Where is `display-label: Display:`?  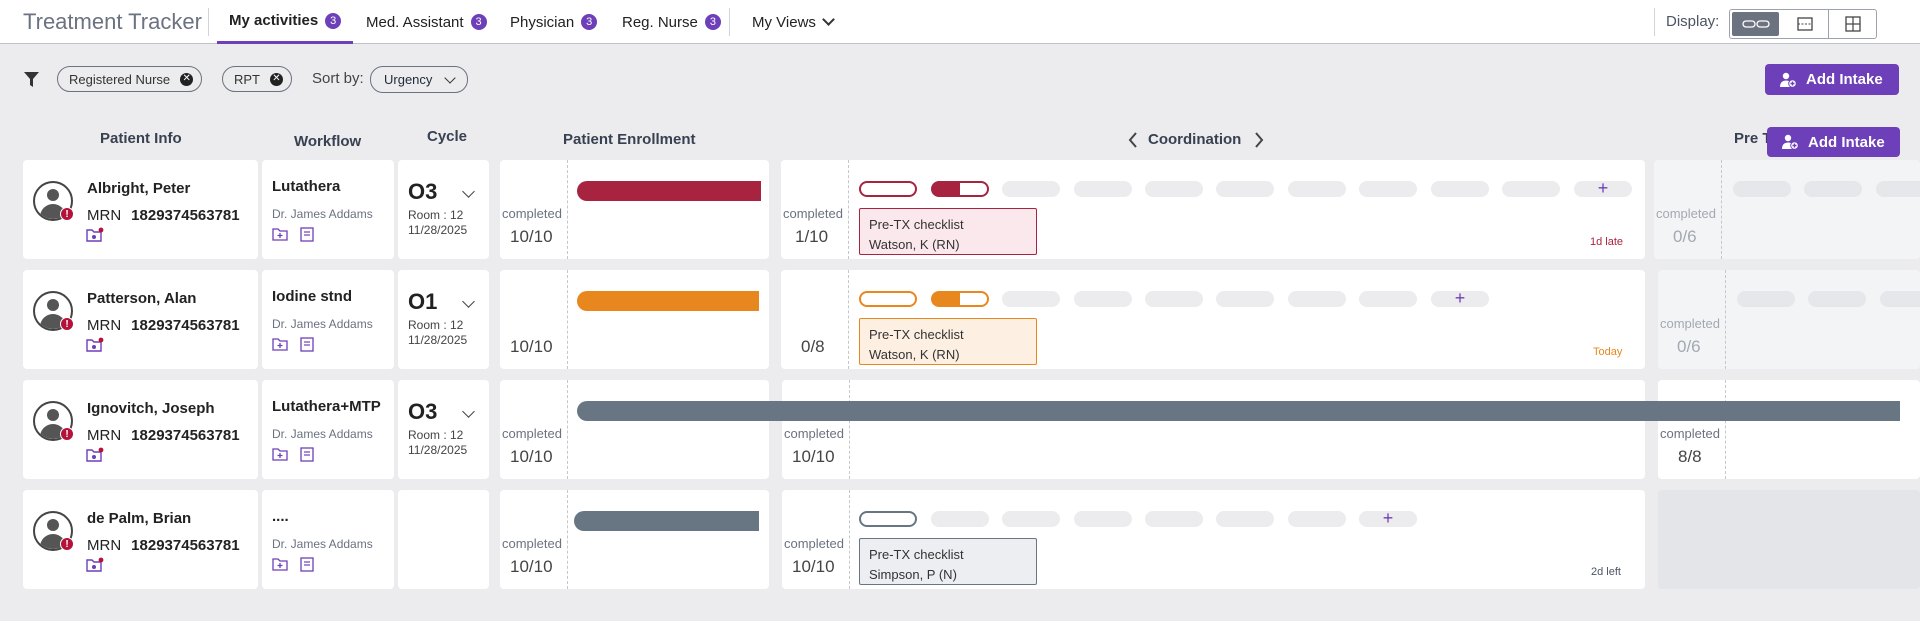 display-label: Display: is located at coordinates (1693, 21).